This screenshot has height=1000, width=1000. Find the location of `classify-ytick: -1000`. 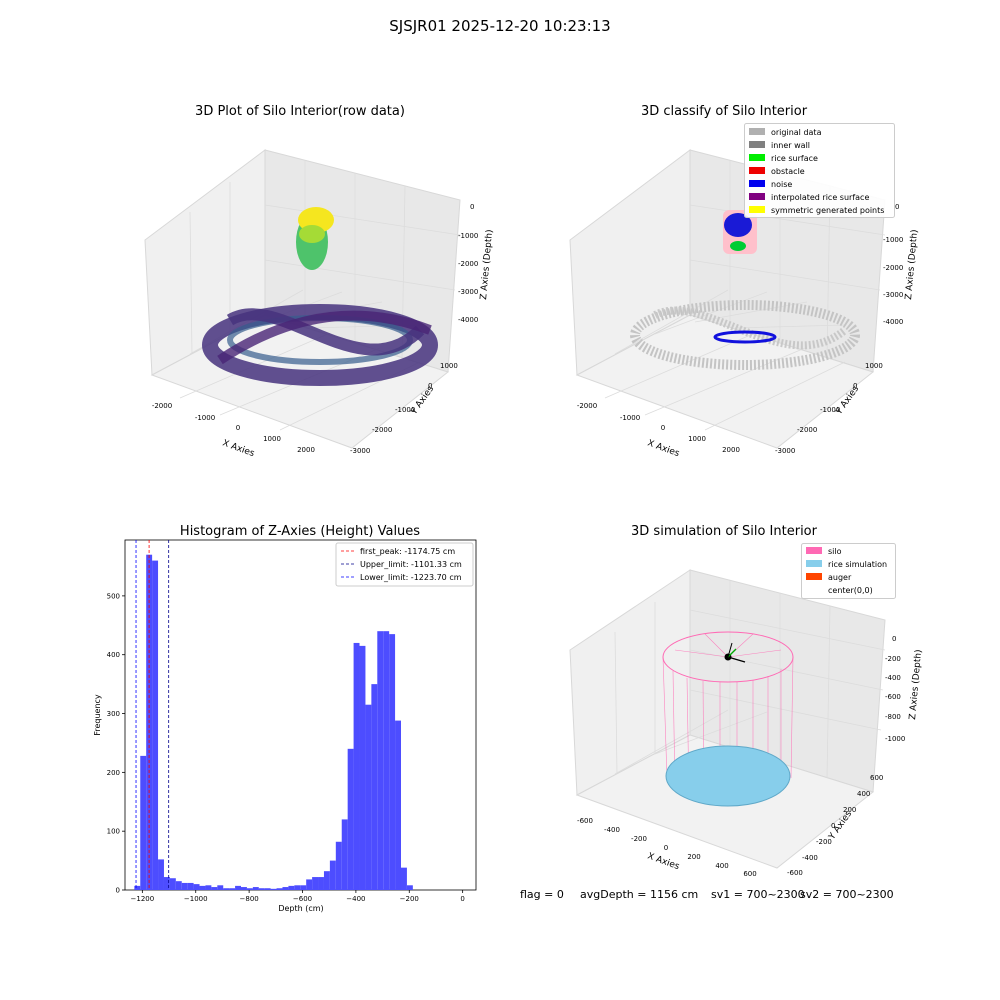

classify-ytick: -1000 is located at coordinates (830, 410).